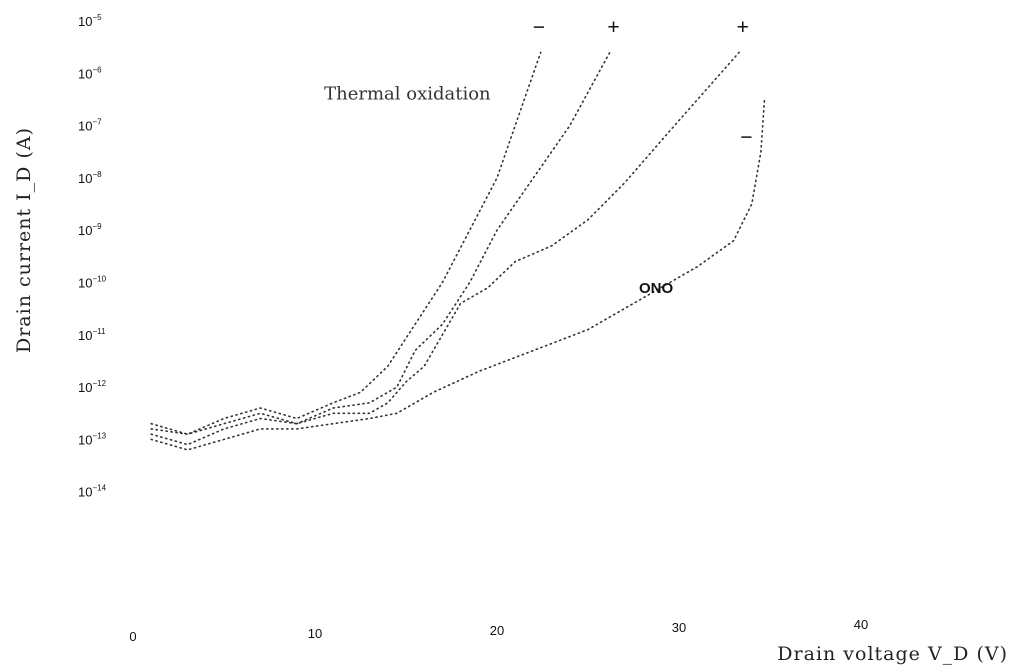  I want to click on x-tick-label: 30, so click(679, 627).